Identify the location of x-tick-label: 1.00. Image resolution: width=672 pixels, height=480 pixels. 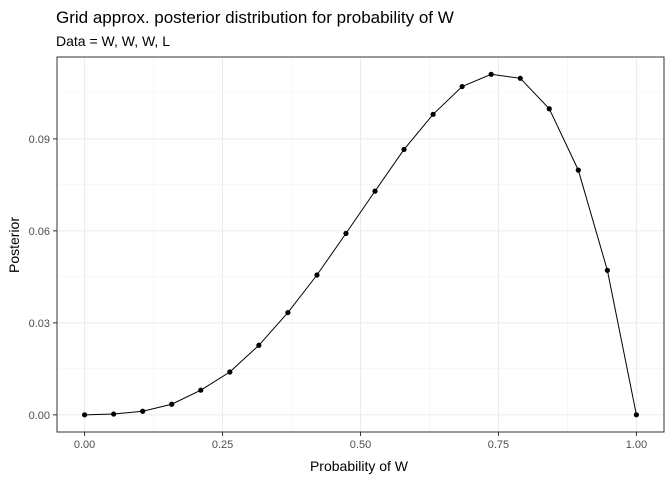
(636, 445).